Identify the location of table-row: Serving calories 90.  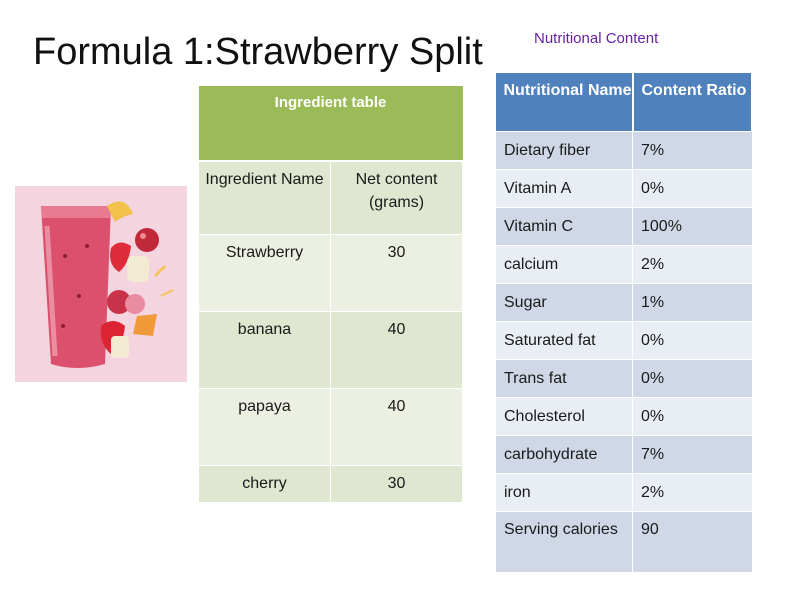
(624, 542).